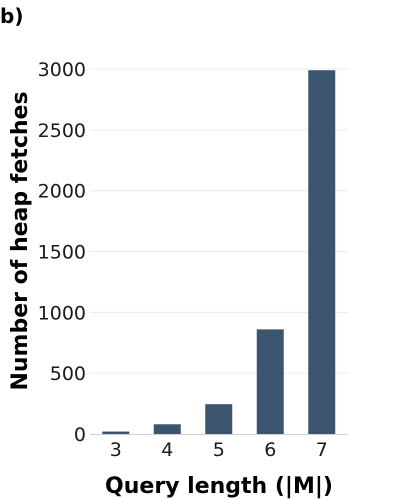 Image resolution: width=400 pixels, height=500 pixels. I want to click on y-tick-label: 500, so click(68, 374).